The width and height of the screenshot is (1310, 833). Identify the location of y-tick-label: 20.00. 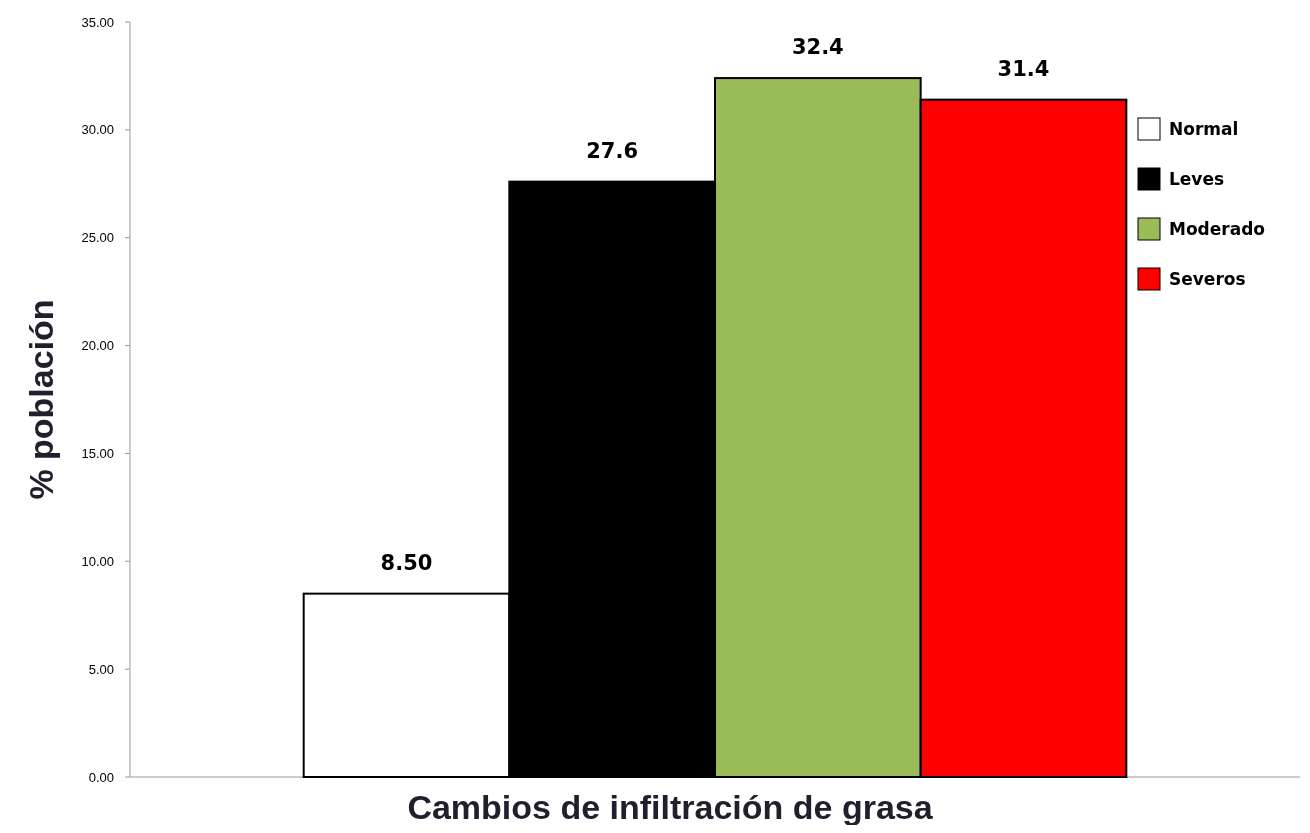
(97, 346).